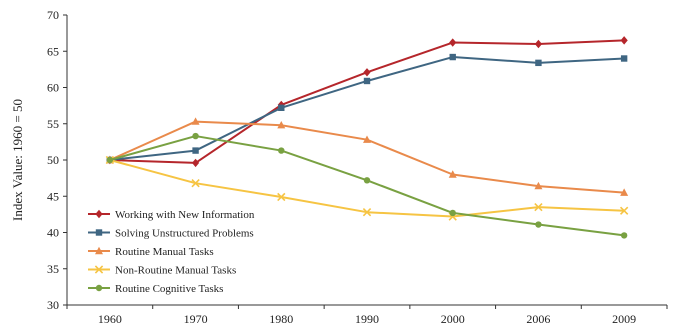 Image resolution: width=682 pixels, height=327 pixels. I want to click on legend-item-4: Routine Cognitive Tasks, so click(155, 289).